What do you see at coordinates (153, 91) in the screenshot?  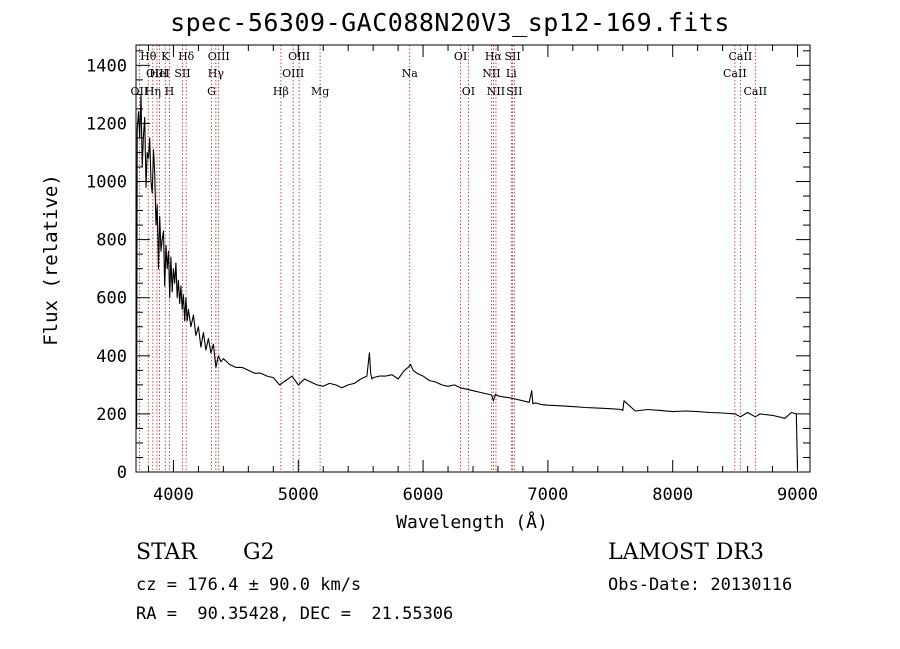 I see `line-marker-label: Hη` at bounding box center [153, 91].